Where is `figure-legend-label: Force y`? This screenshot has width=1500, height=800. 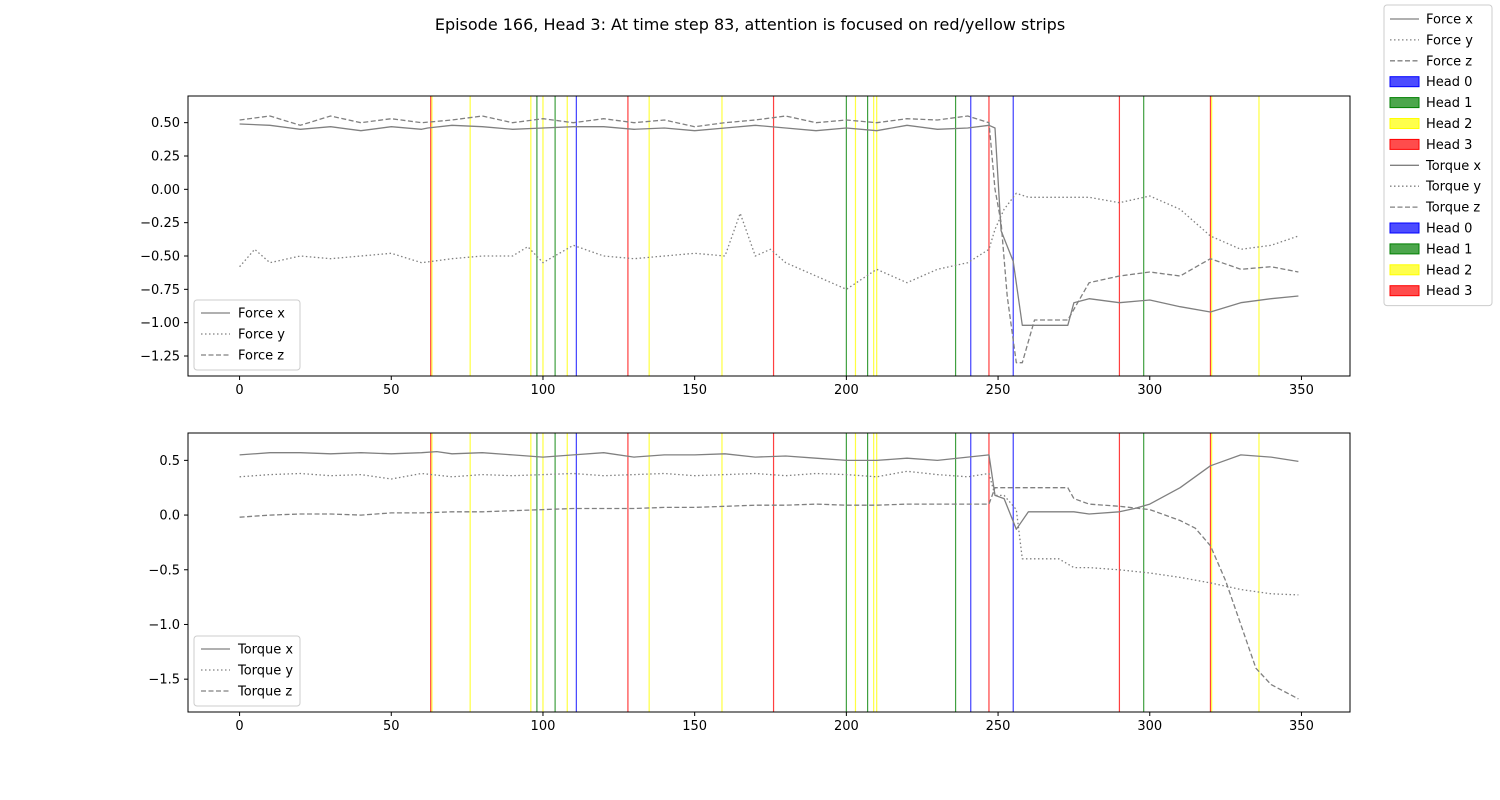 figure-legend-label: Force y is located at coordinates (1449, 40).